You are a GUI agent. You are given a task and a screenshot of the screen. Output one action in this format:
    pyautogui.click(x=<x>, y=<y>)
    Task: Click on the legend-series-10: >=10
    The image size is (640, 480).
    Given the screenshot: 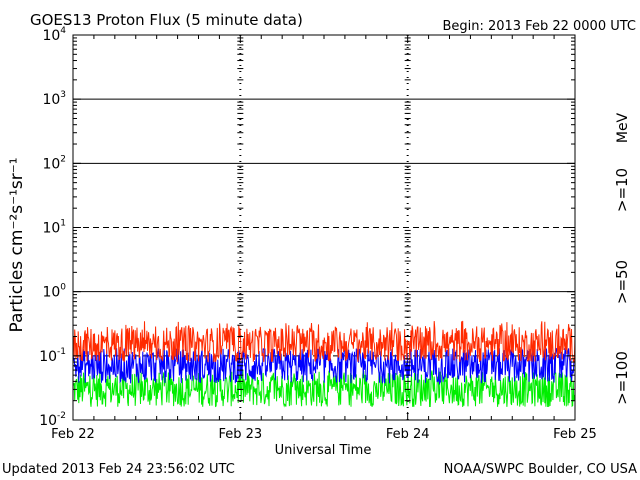 What is the action you would take?
    pyautogui.click(x=622, y=190)
    